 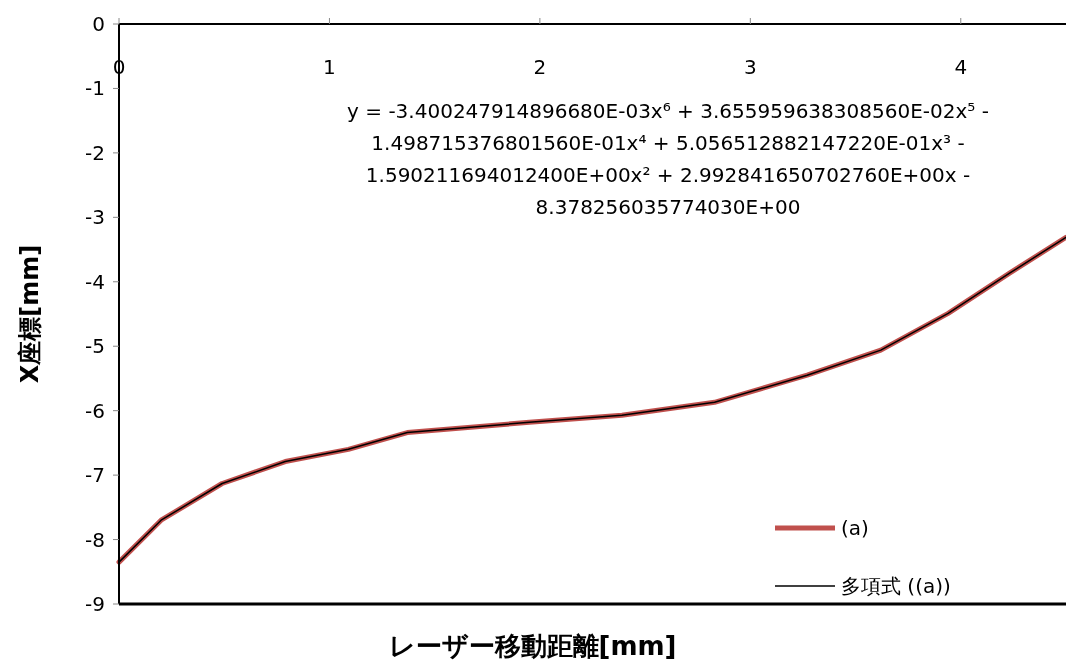 What do you see at coordinates (95, 217) in the screenshot?
I see `y-tick-label: -3` at bounding box center [95, 217].